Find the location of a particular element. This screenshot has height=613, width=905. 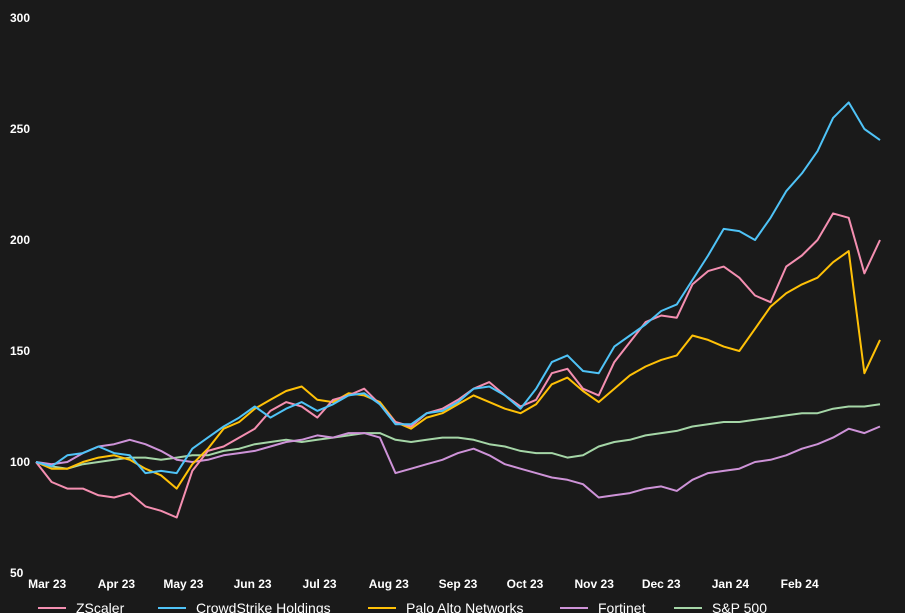

legend-label: CrowdStrike Holdings is located at coordinates (263, 606).